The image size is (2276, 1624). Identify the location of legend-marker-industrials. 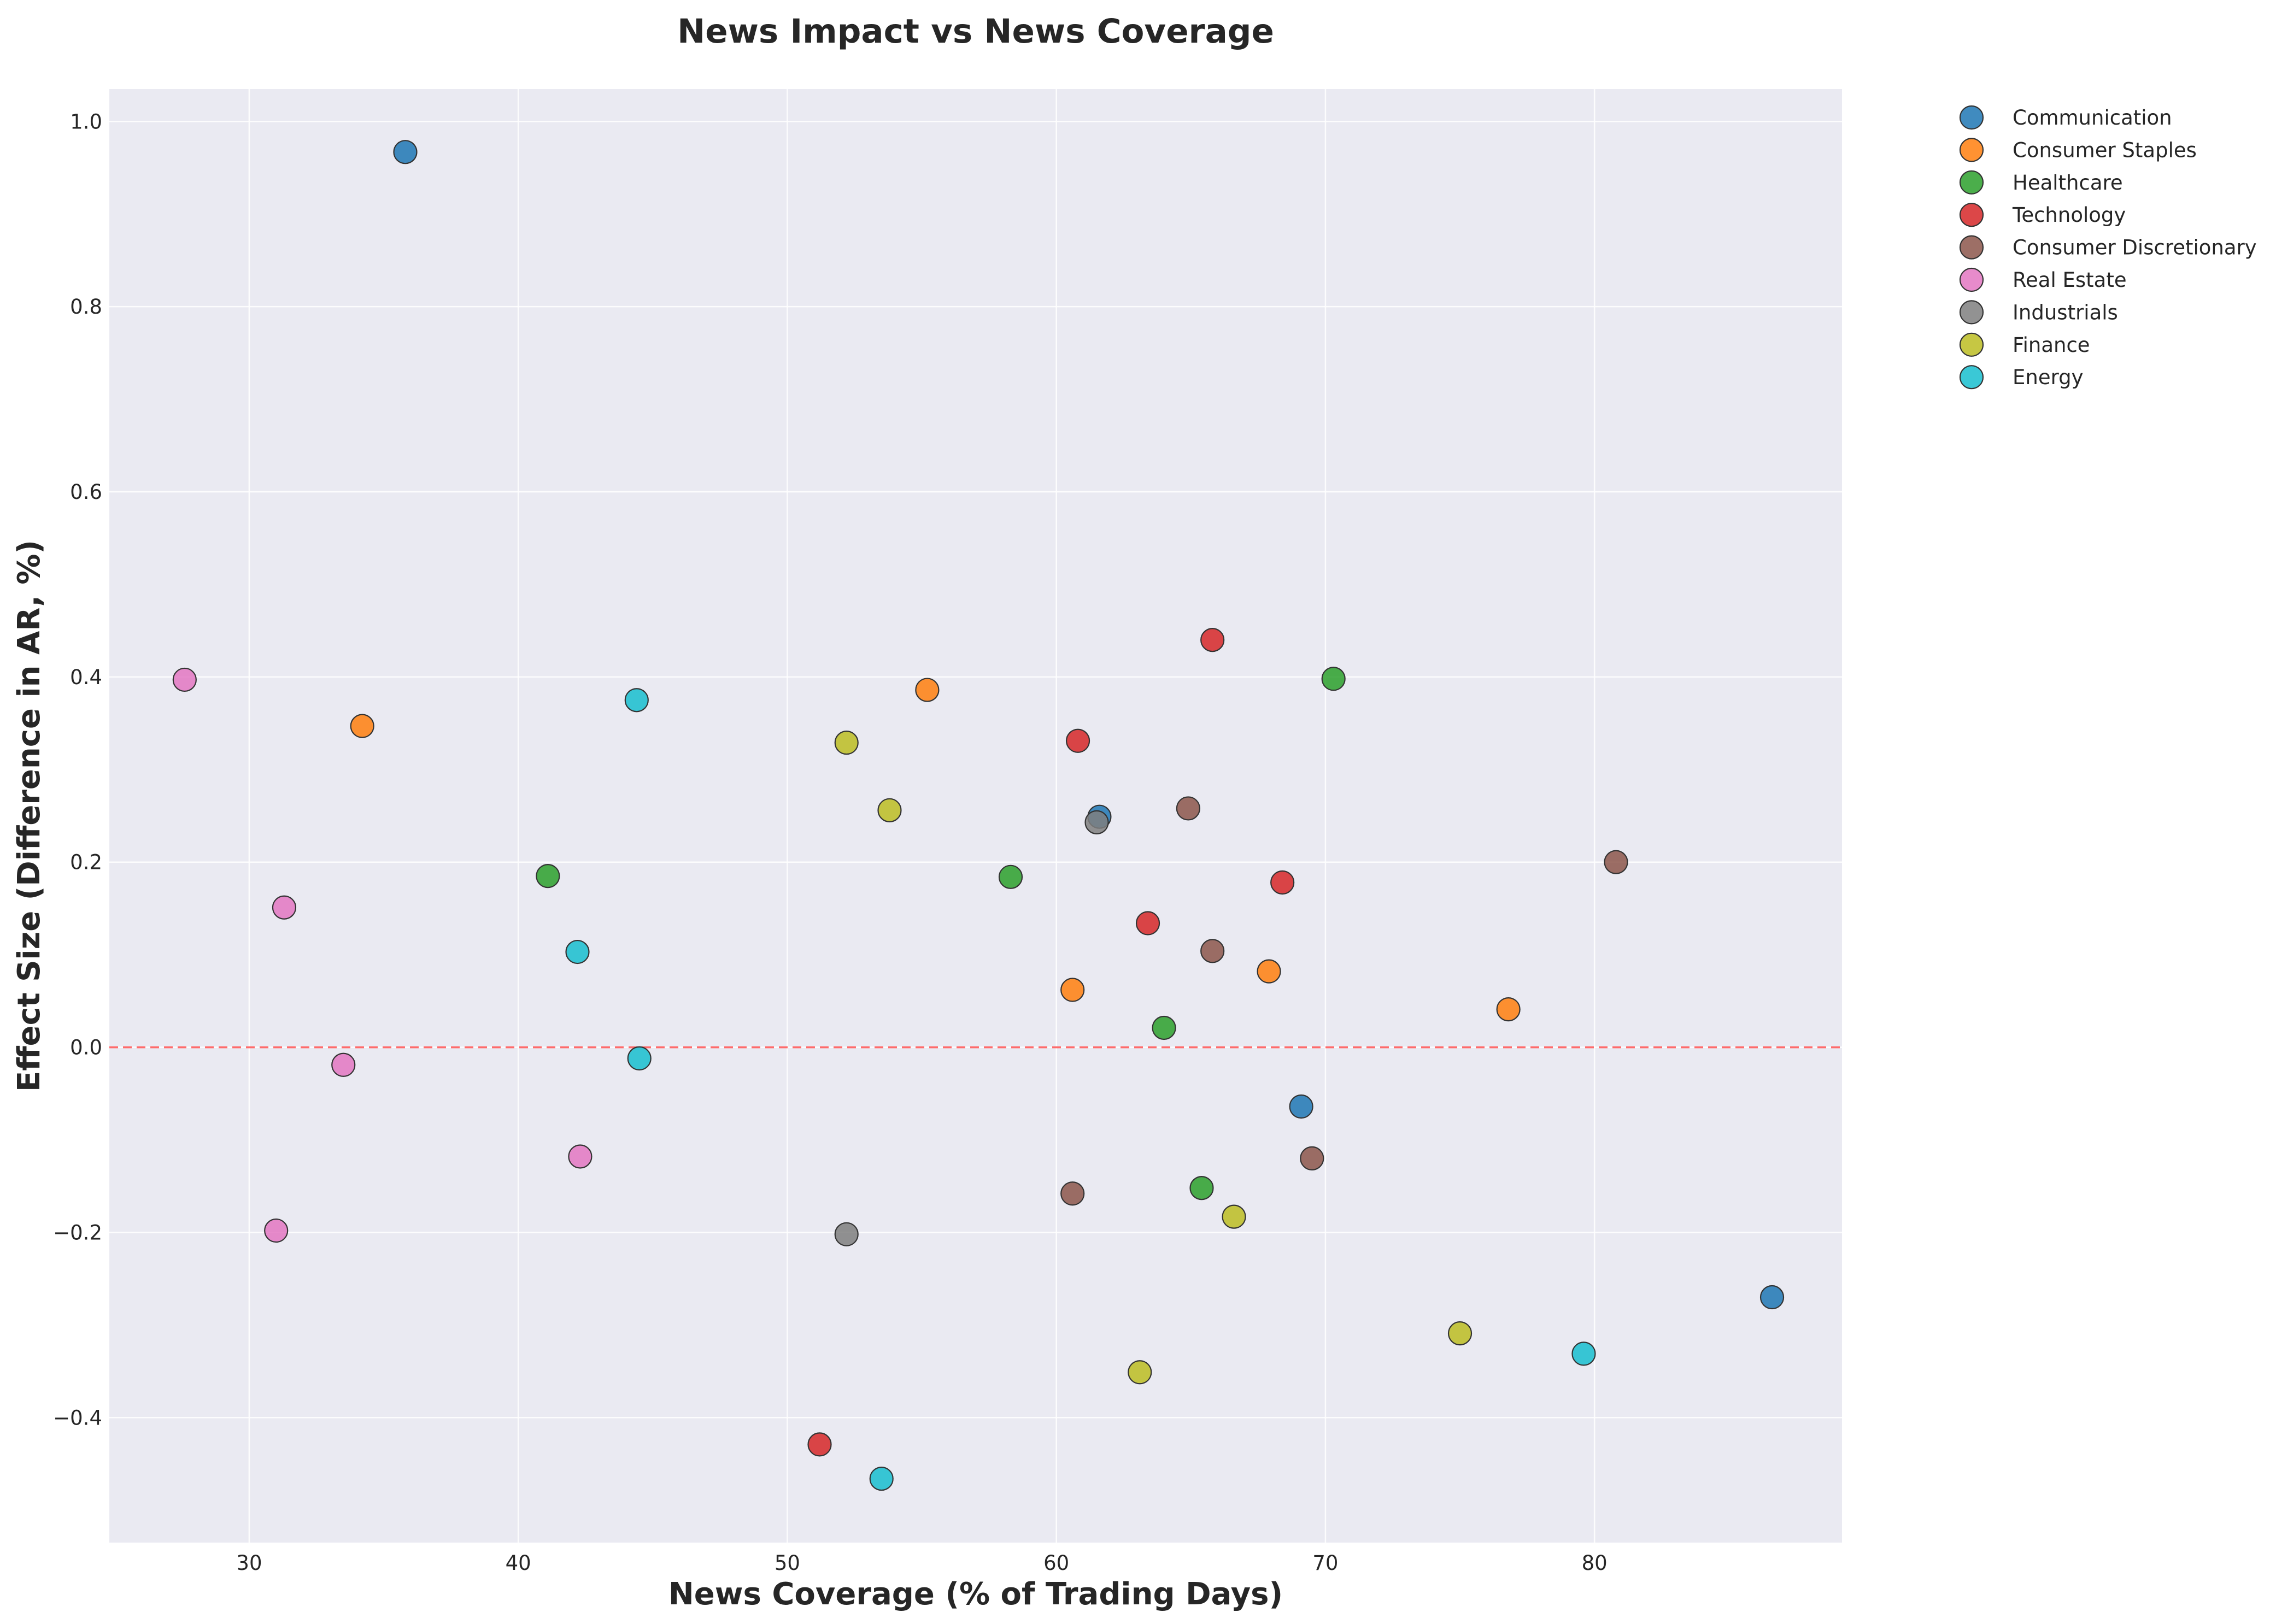
(1971, 312).